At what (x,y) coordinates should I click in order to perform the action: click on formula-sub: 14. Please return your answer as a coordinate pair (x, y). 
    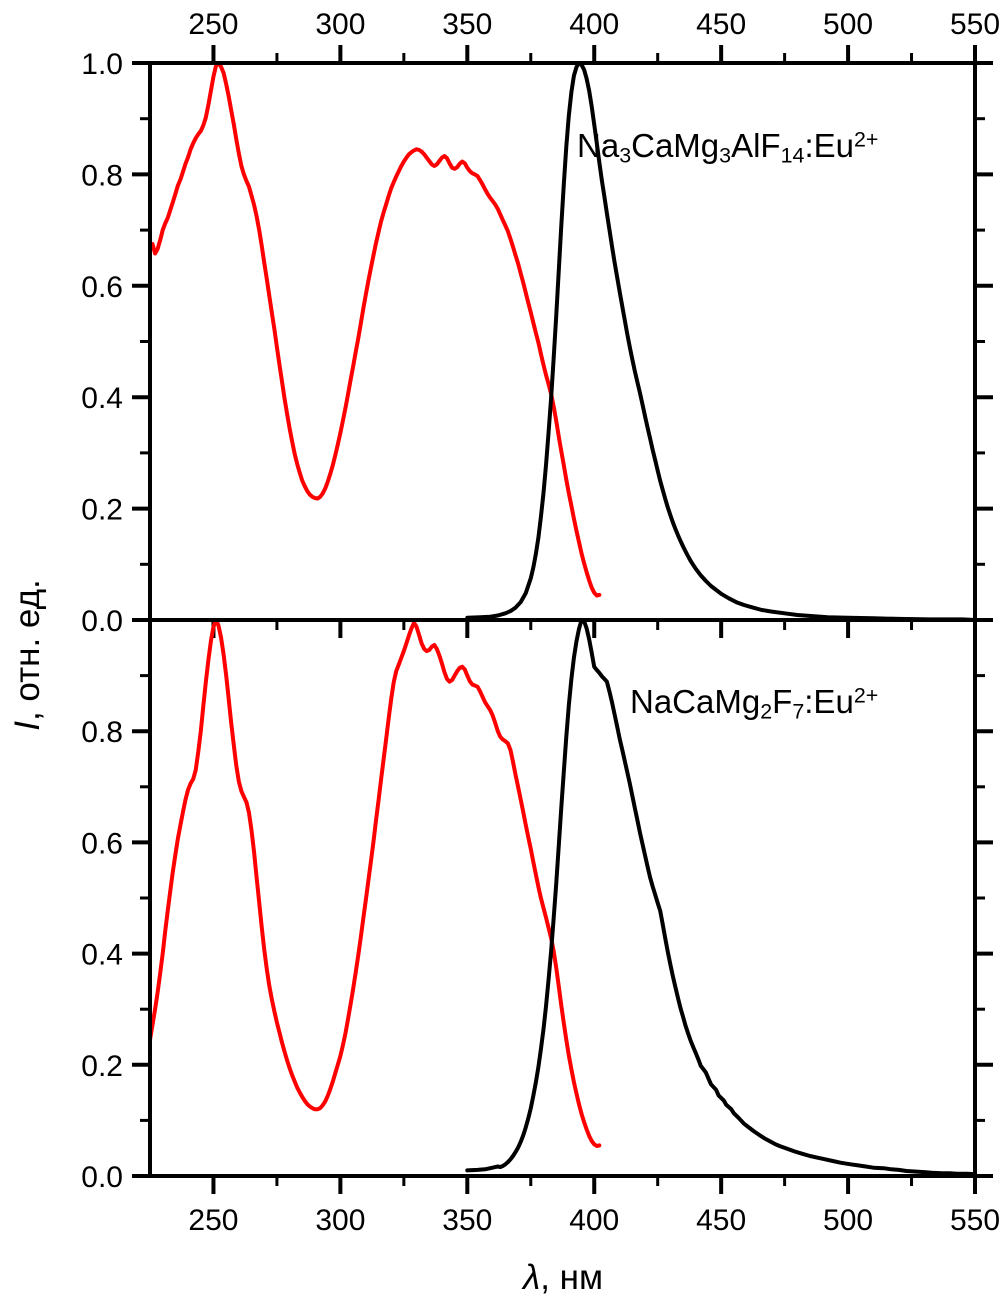
    Looking at the image, I should click on (792, 155).